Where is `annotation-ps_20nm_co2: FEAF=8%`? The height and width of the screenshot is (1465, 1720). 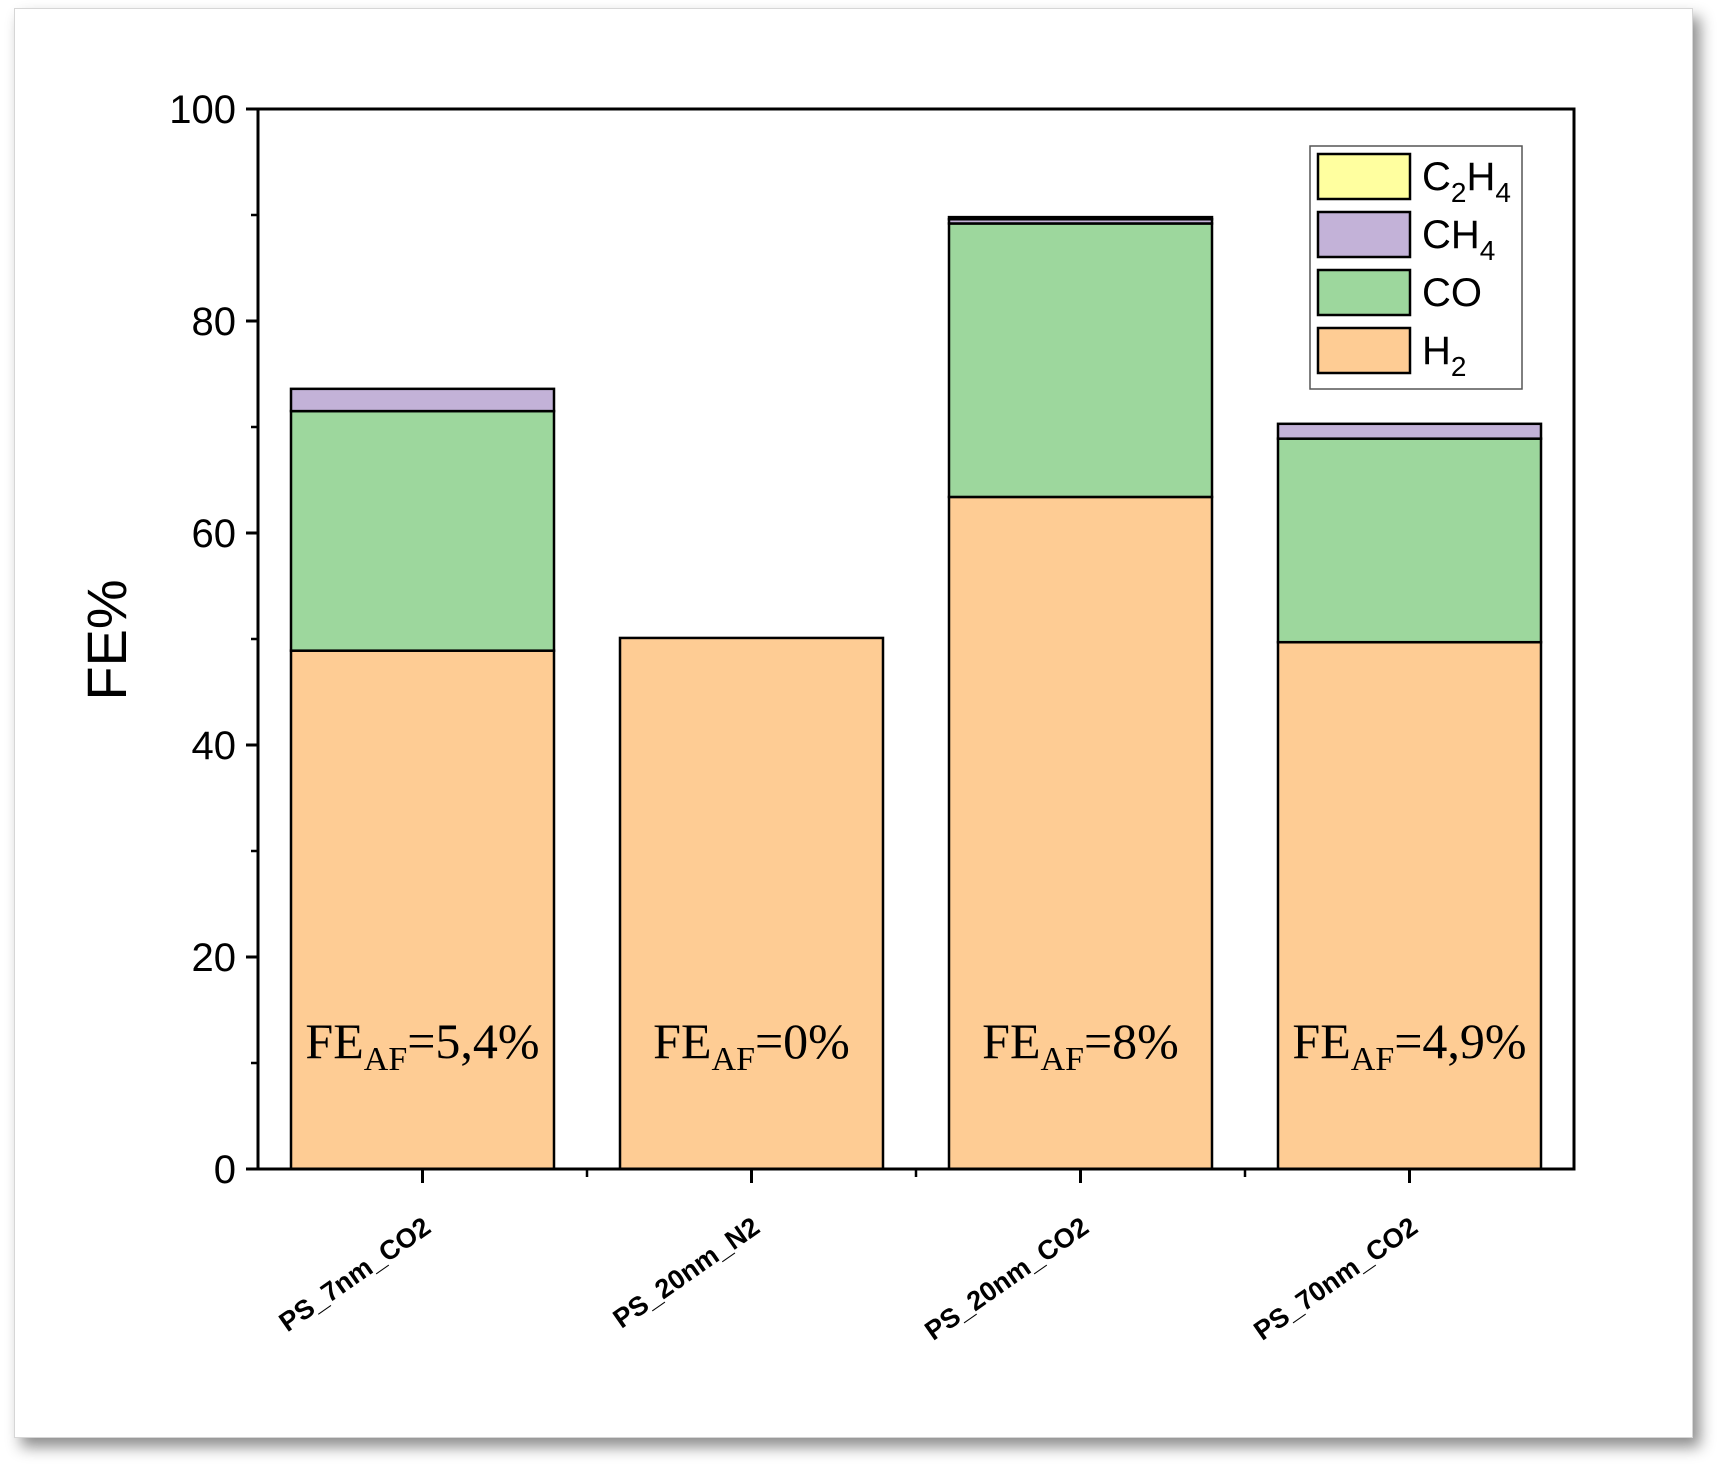 annotation-ps_20nm_co2: FEAF=8% is located at coordinates (1080, 1045).